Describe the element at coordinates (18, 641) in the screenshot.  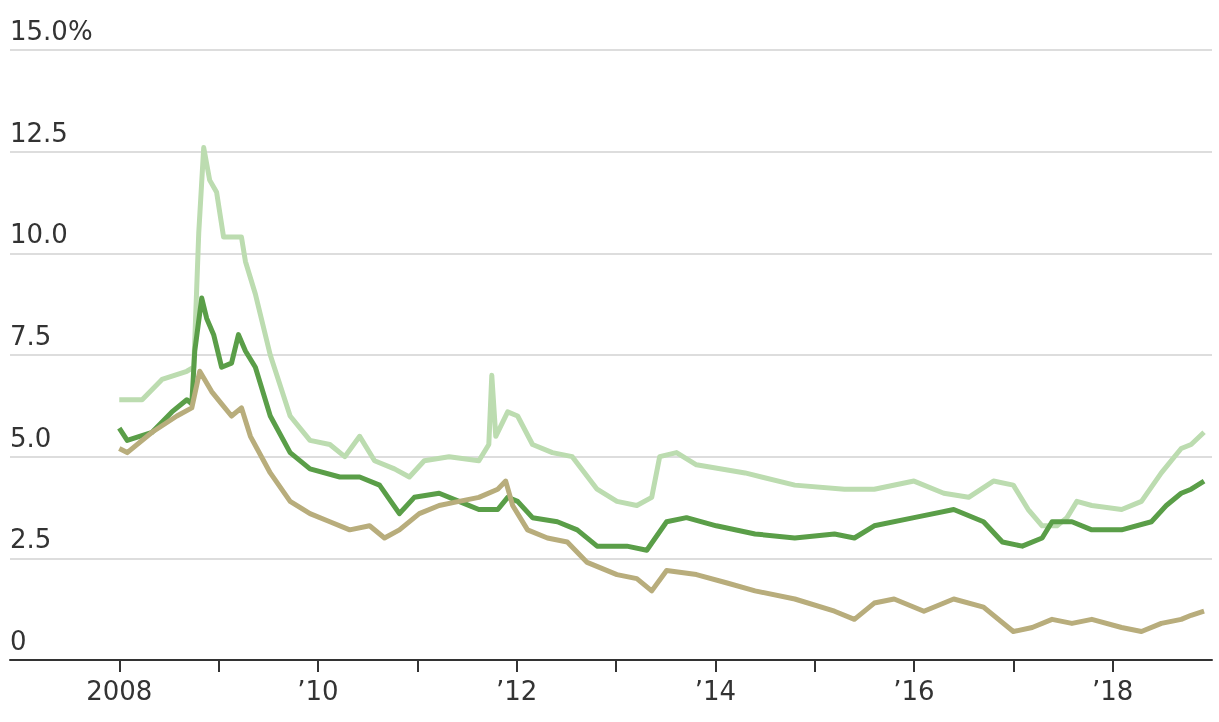
I see `y-tick-label: 0` at that location.